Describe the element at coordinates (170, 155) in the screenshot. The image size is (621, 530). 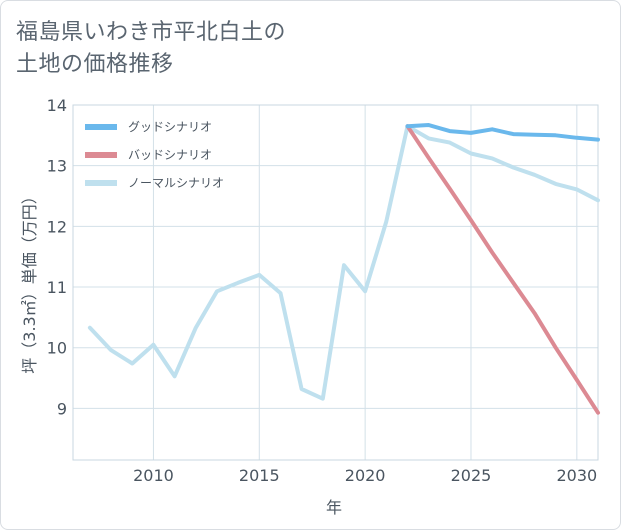
I see `legend-label: バッドシナリオ` at that location.